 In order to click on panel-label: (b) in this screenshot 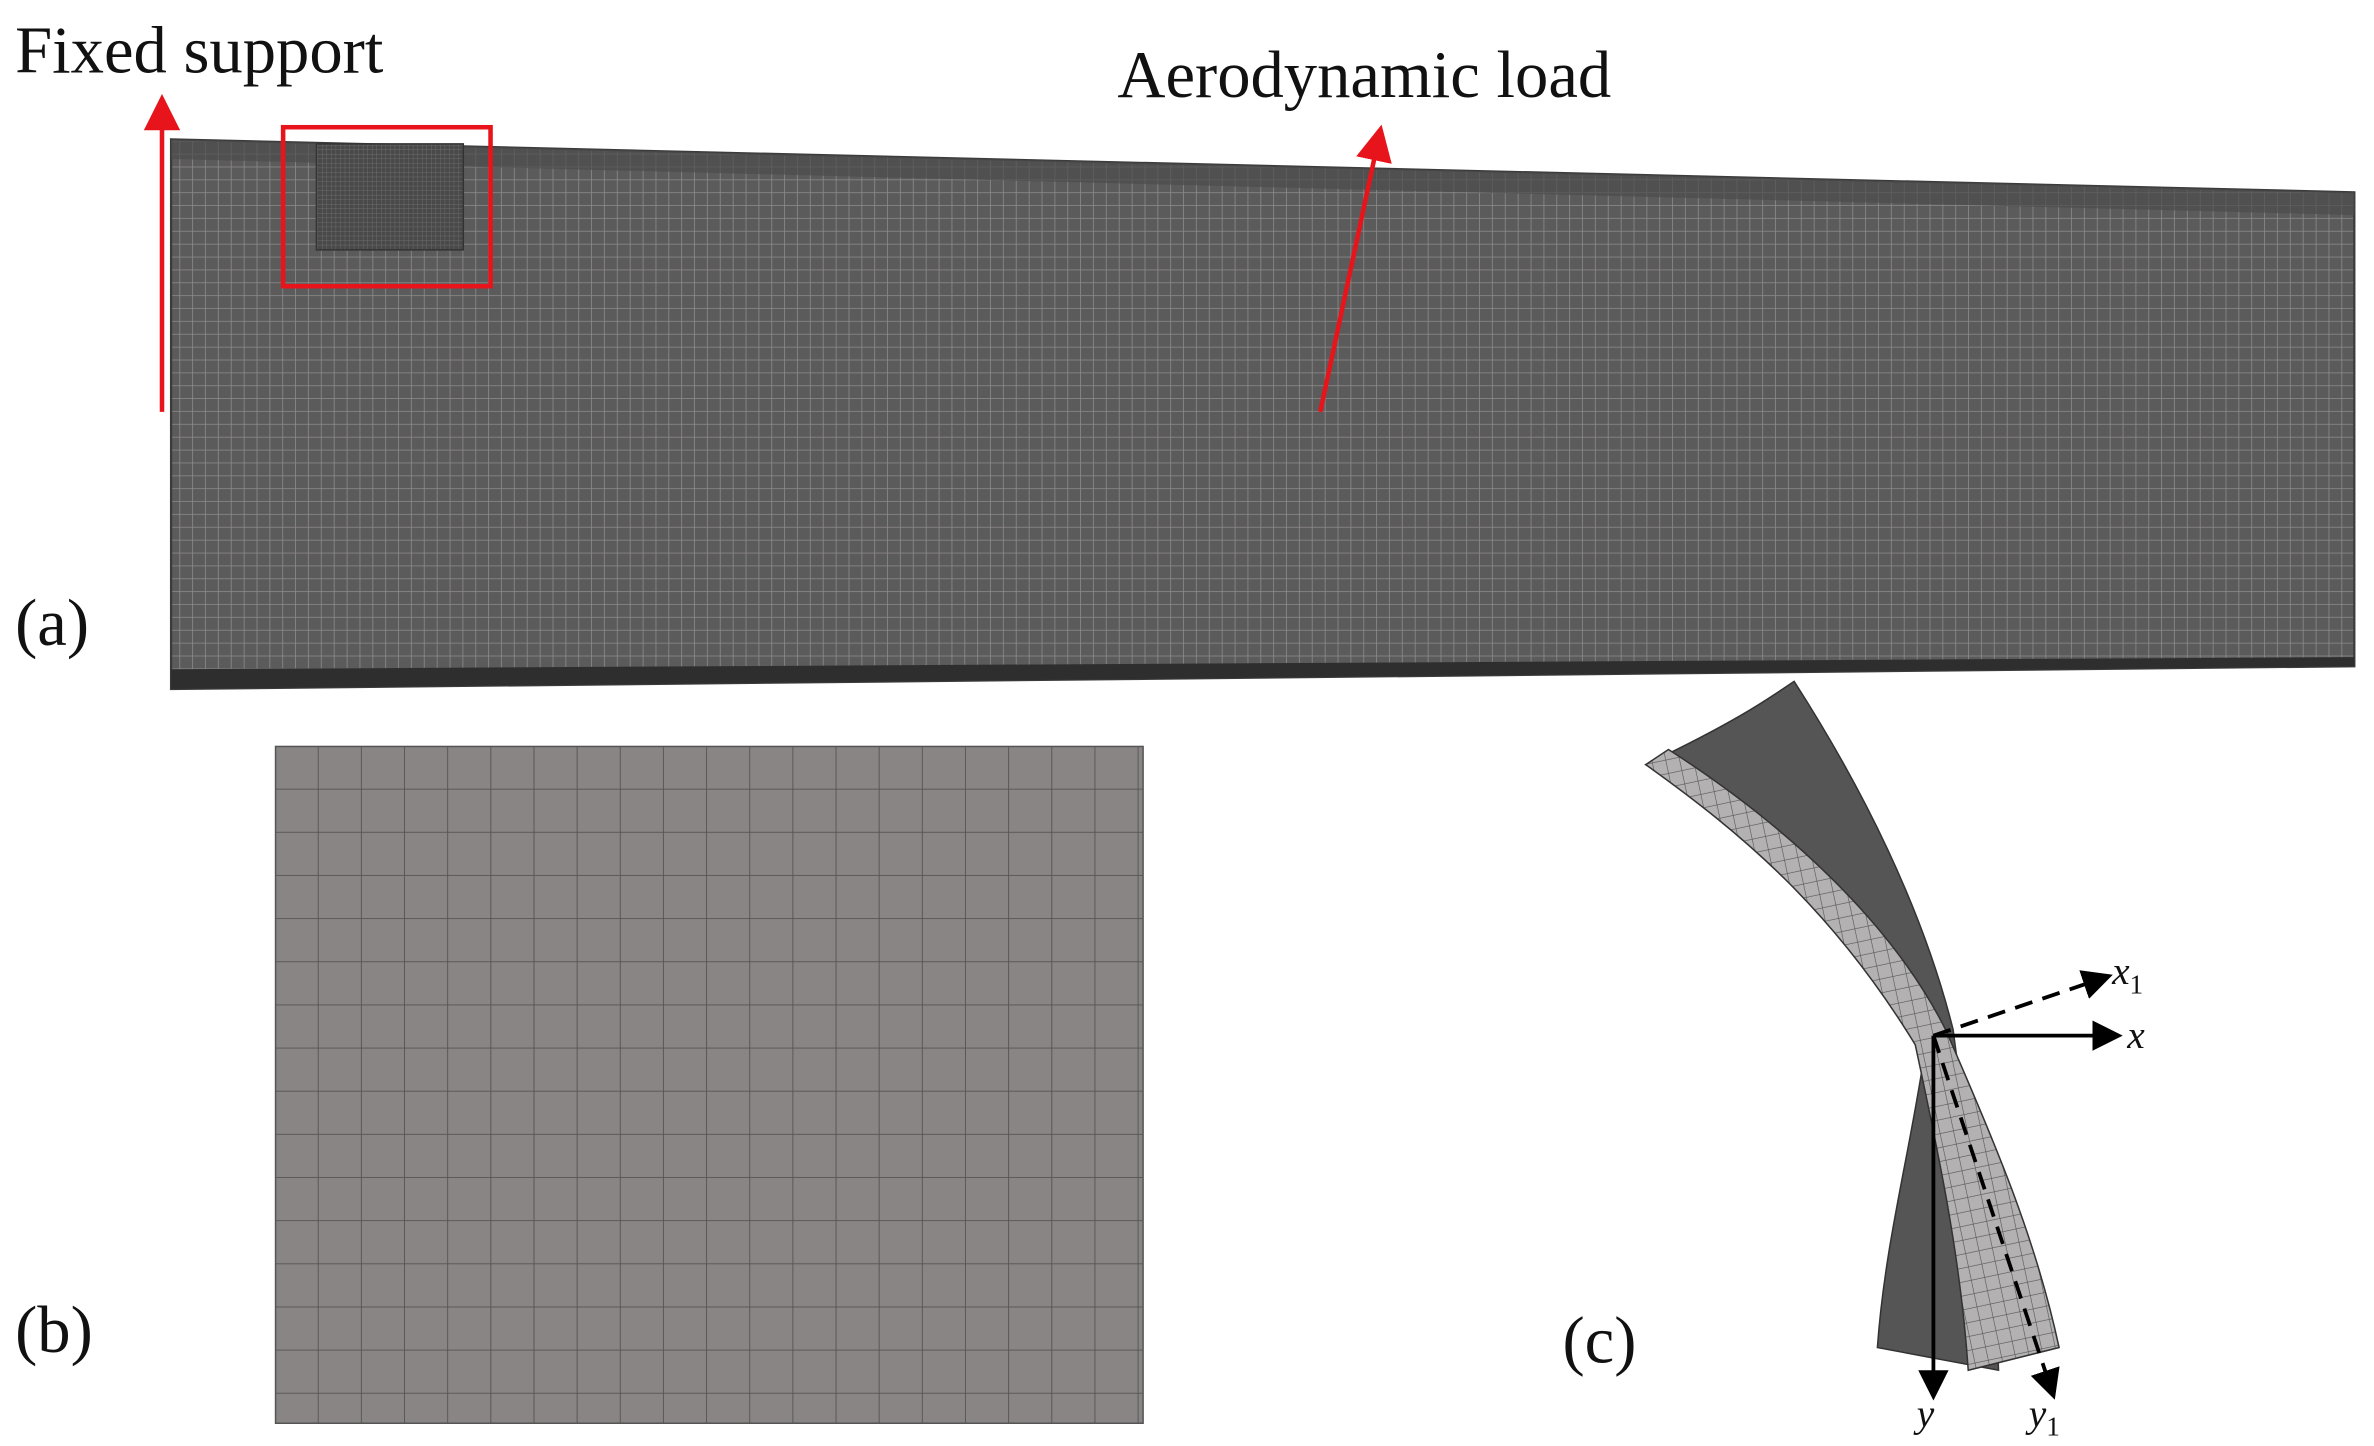, I will do `click(54, 1330)`.